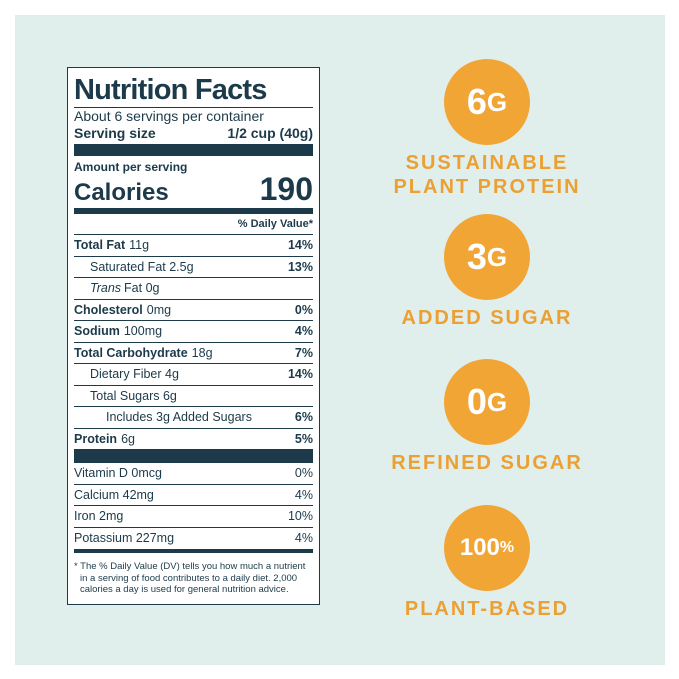 The width and height of the screenshot is (679, 679). Describe the element at coordinates (193, 133) in the screenshot. I see `serving-size: Serving size 1/2 cup (40g)` at that location.